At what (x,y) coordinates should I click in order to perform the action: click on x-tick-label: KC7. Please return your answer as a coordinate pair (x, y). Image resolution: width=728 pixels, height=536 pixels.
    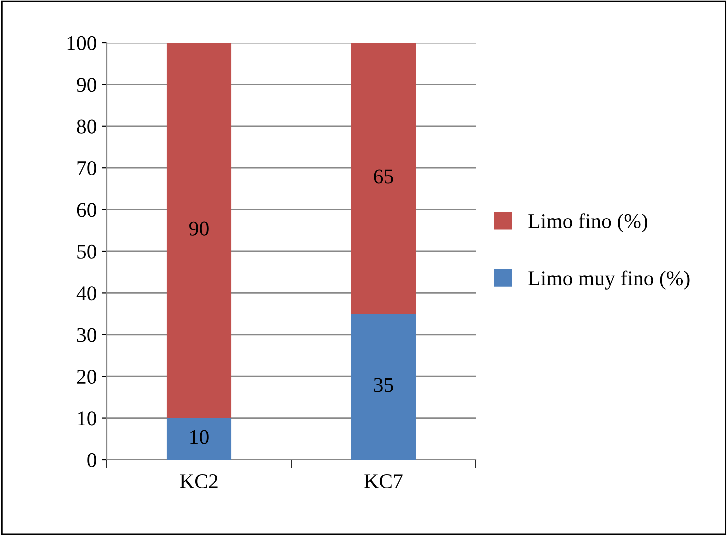
    Looking at the image, I should click on (383, 481).